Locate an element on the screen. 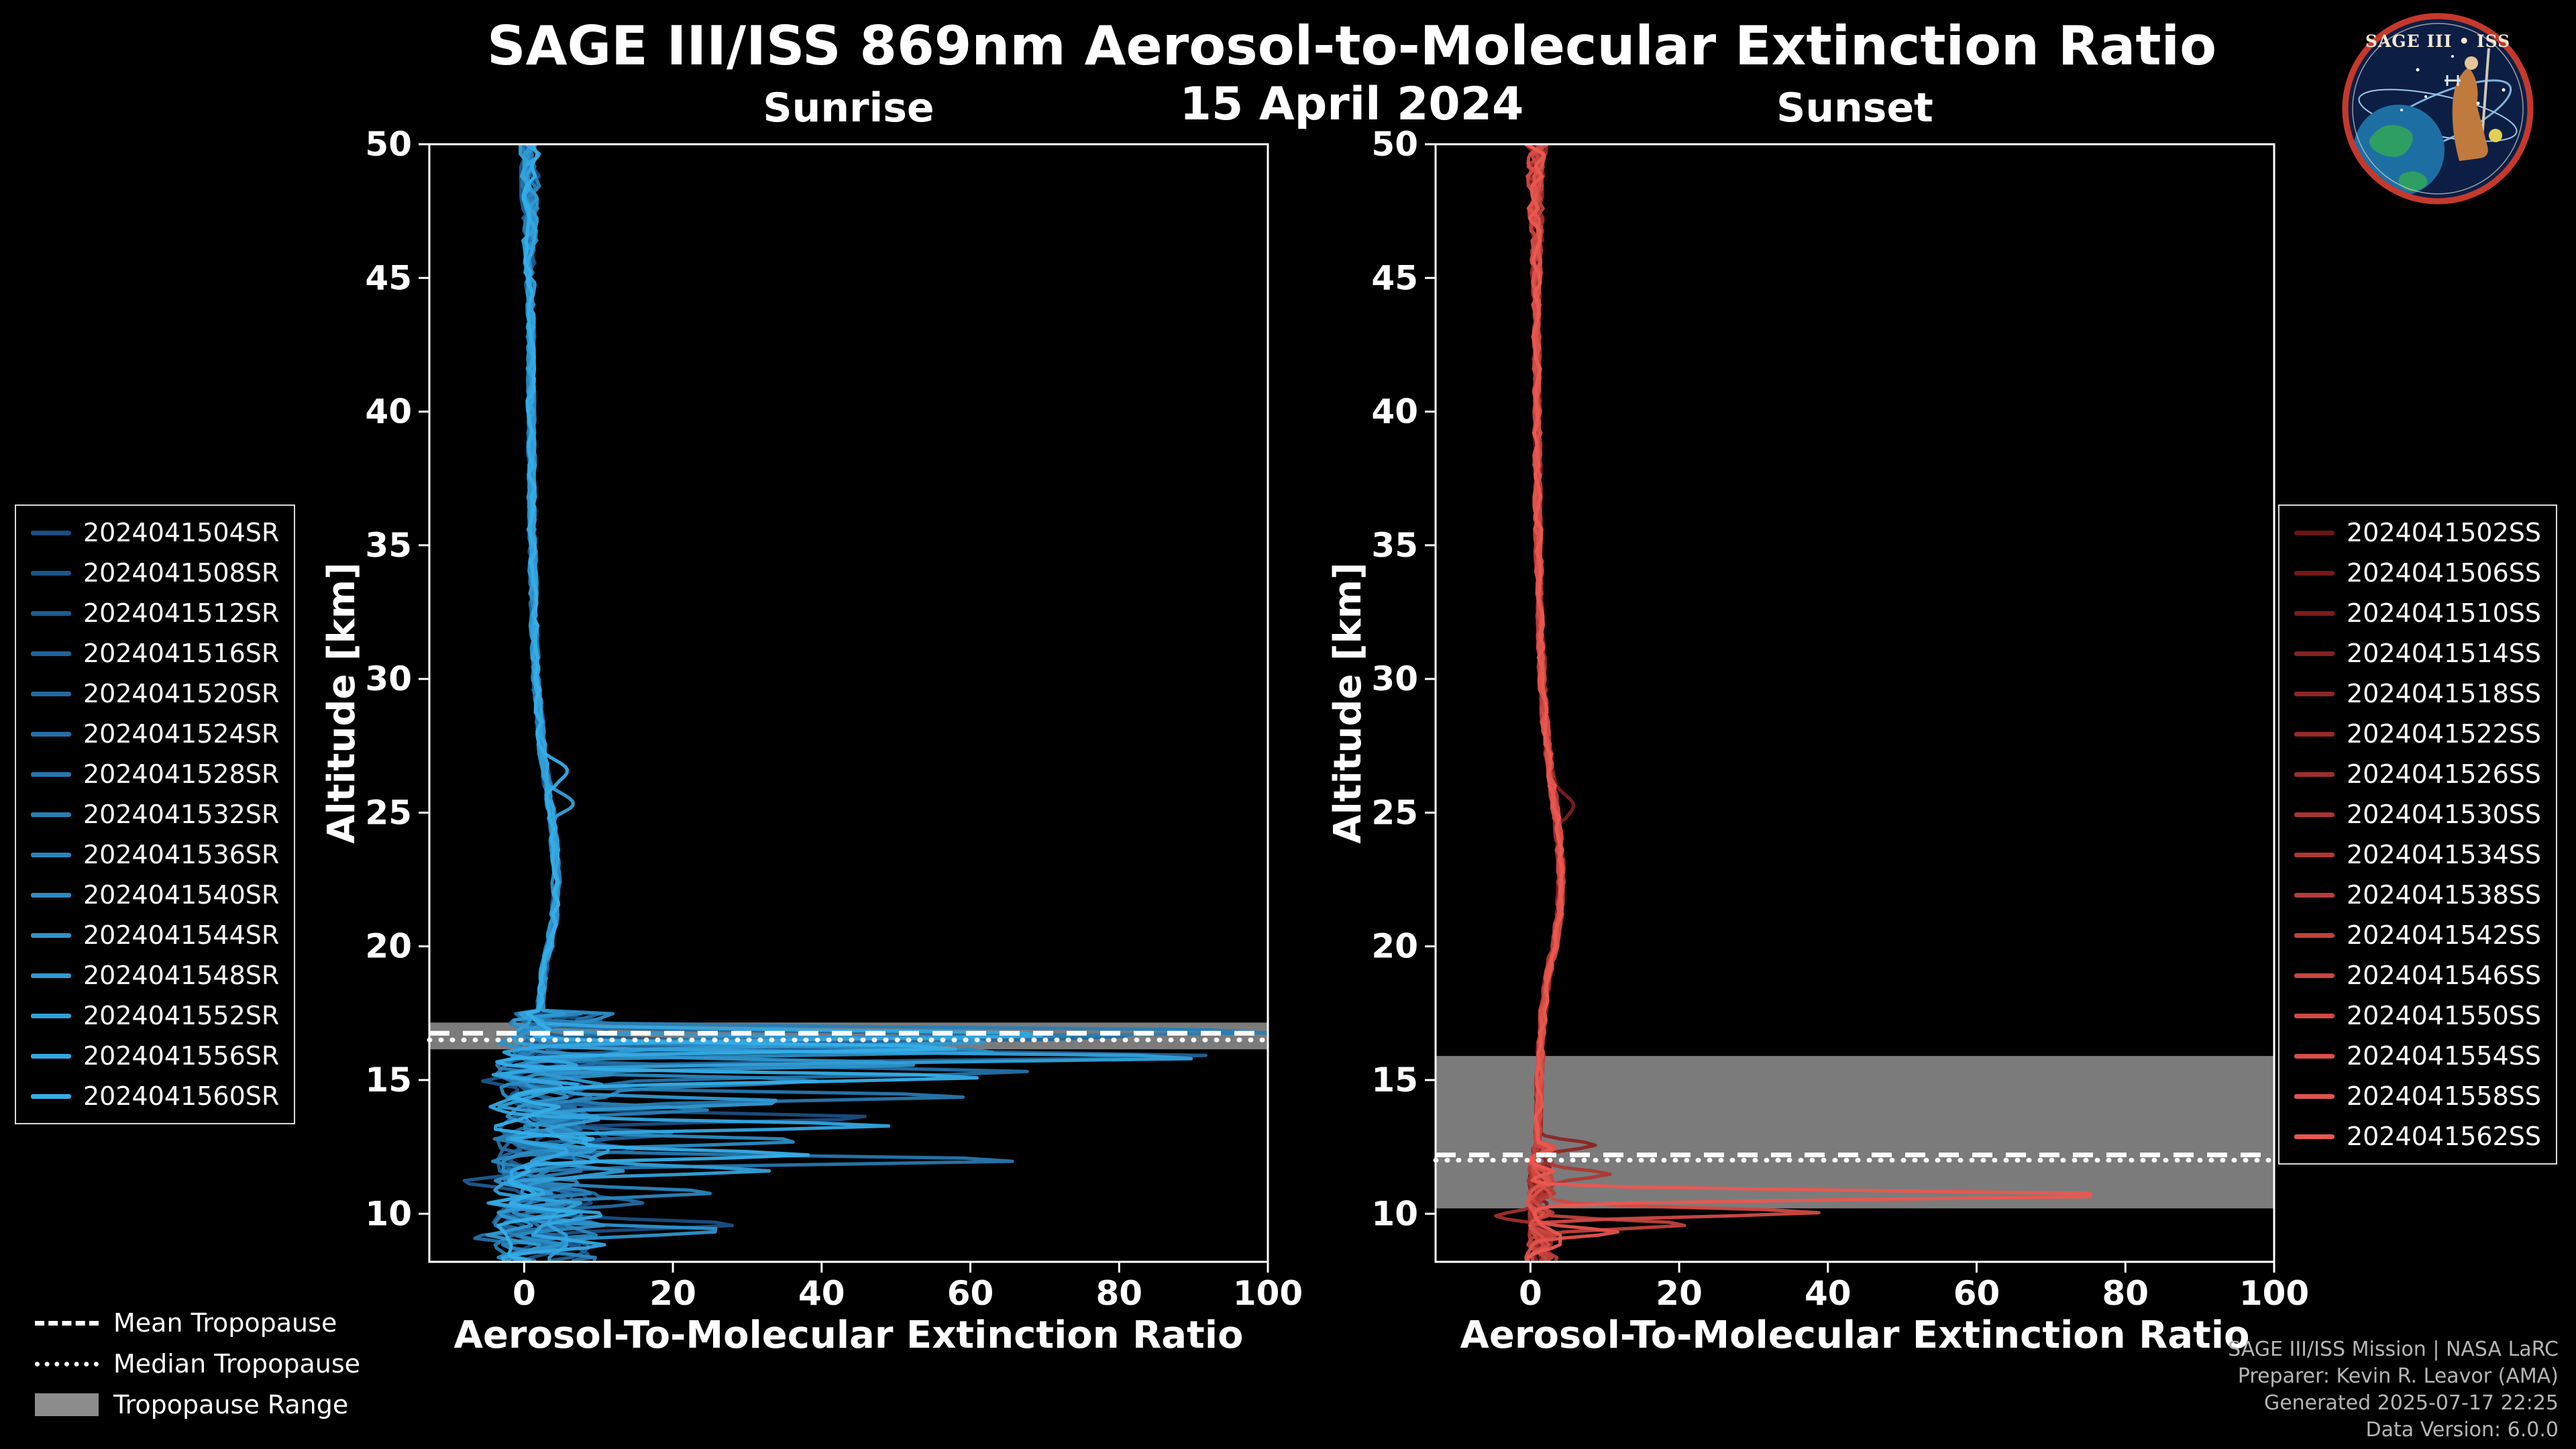  legend-label: 2024041548SR is located at coordinates (181, 975).